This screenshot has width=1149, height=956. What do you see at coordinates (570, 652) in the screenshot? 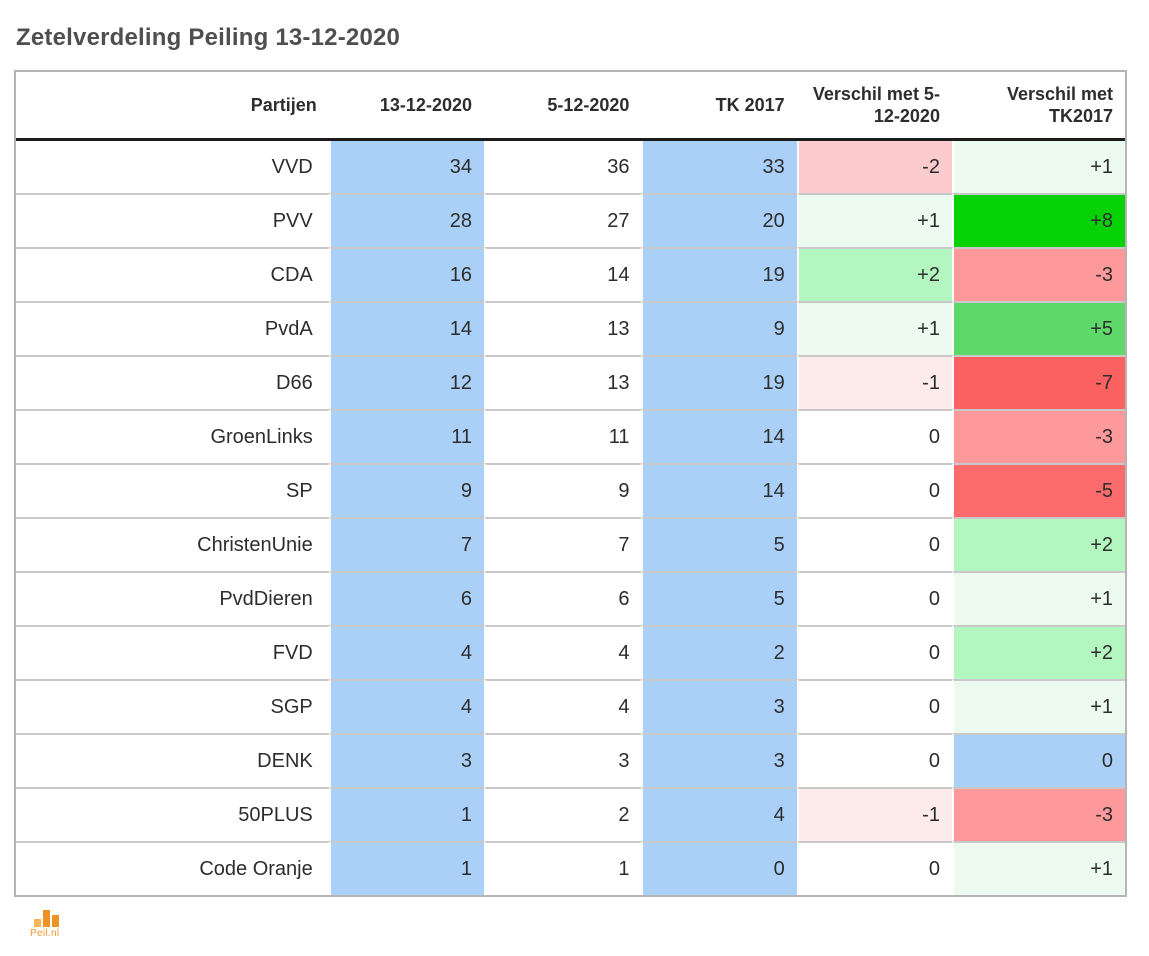
I see `table-row: FVD 4 4 2 0 +2` at bounding box center [570, 652].